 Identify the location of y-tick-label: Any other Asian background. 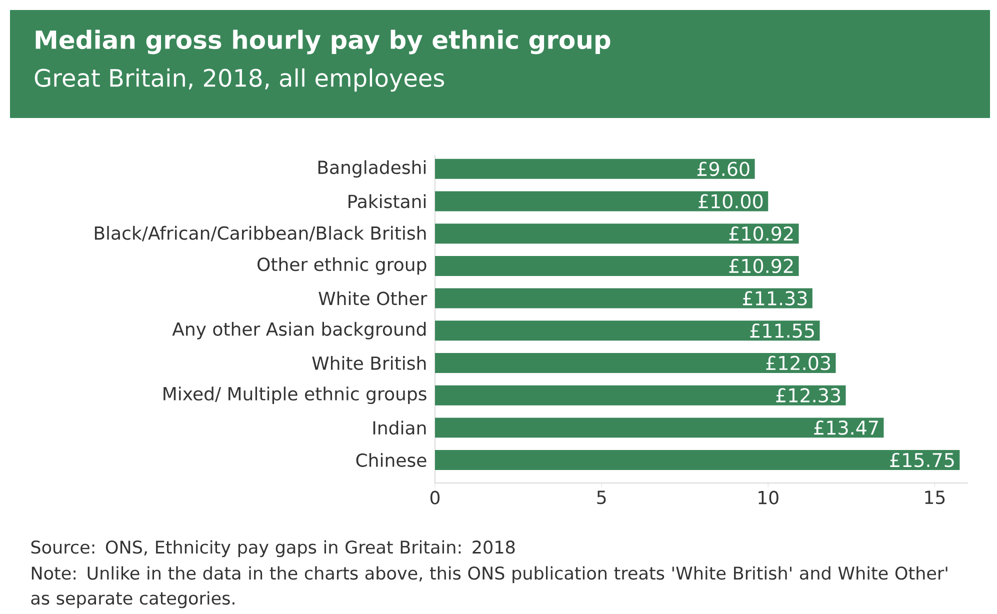
(299, 331).